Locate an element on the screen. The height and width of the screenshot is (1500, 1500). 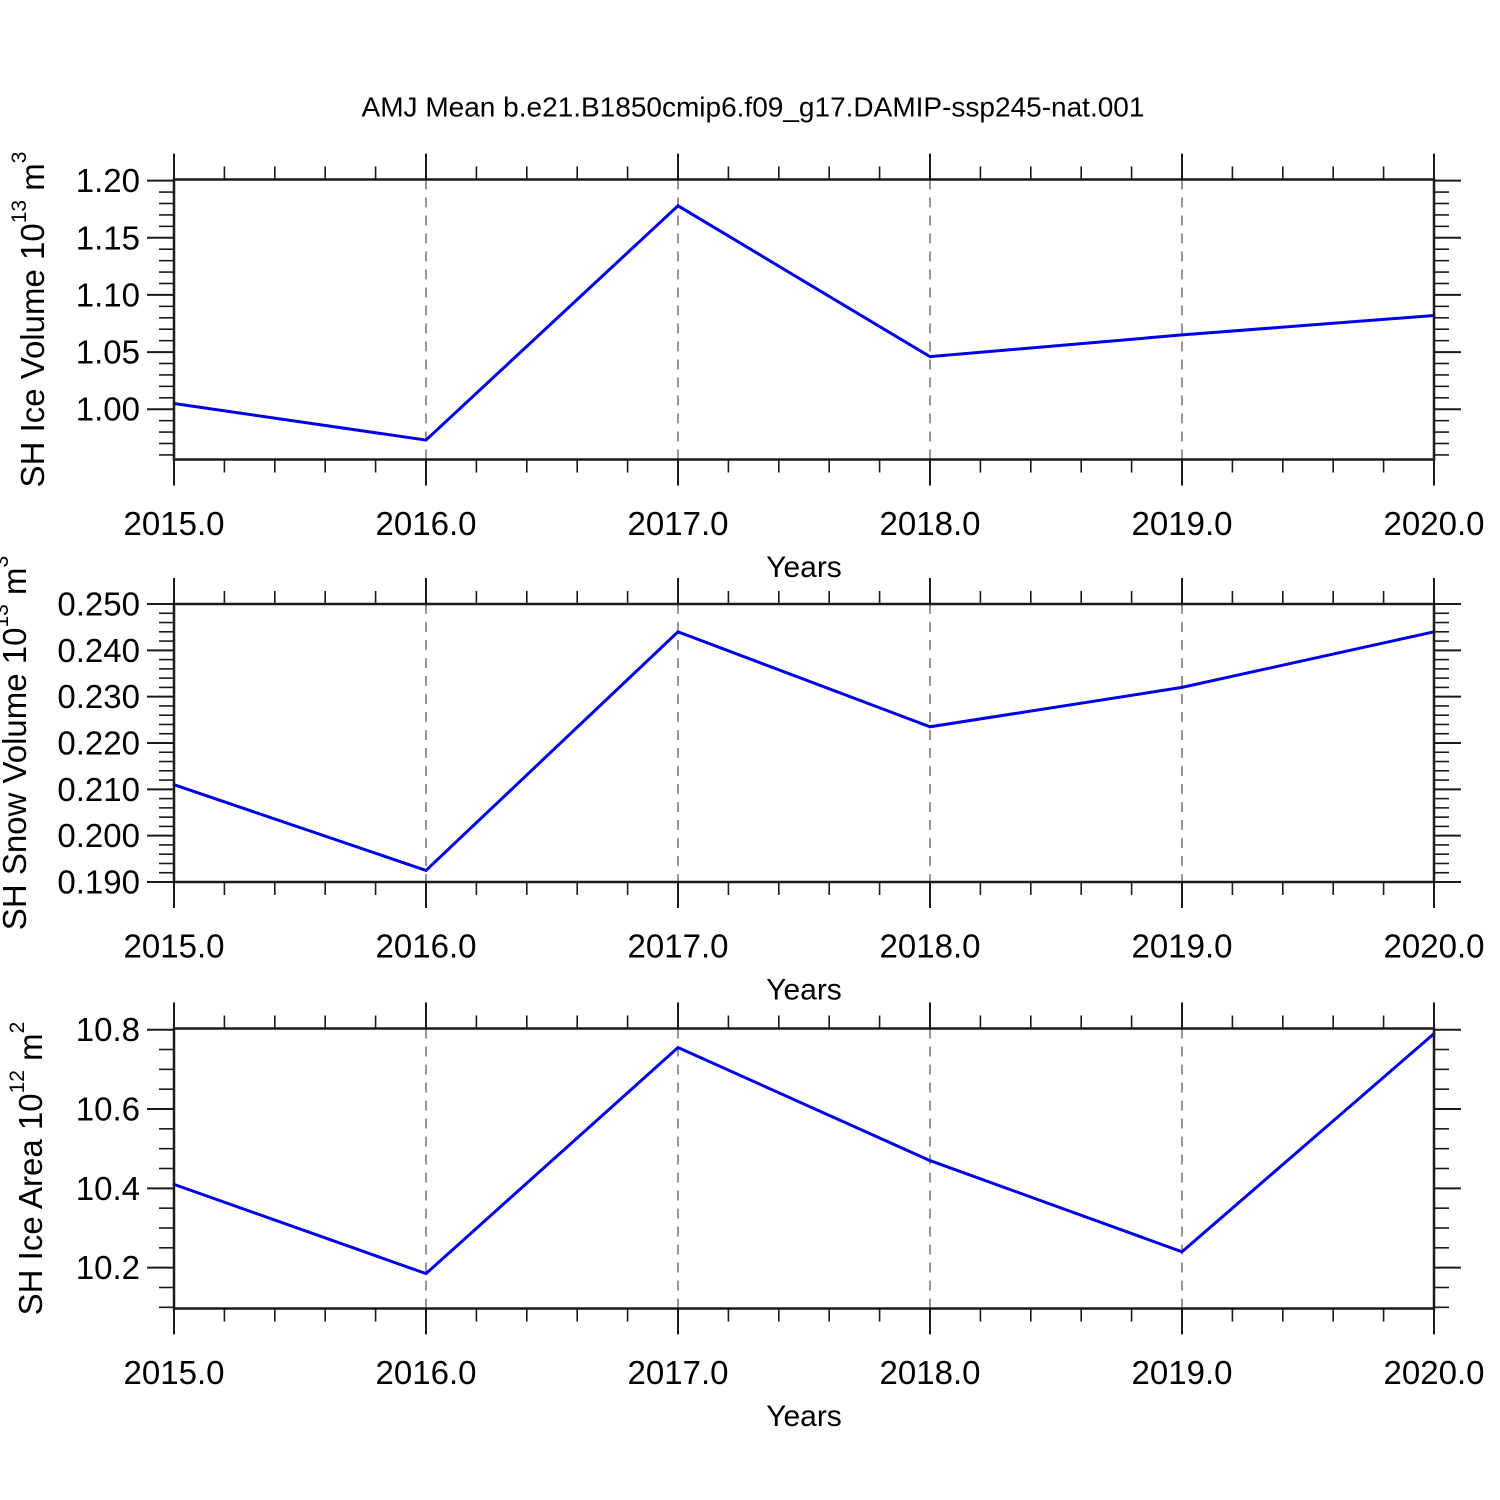
y-tick-label: 1.15 is located at coordinates (108, 237).